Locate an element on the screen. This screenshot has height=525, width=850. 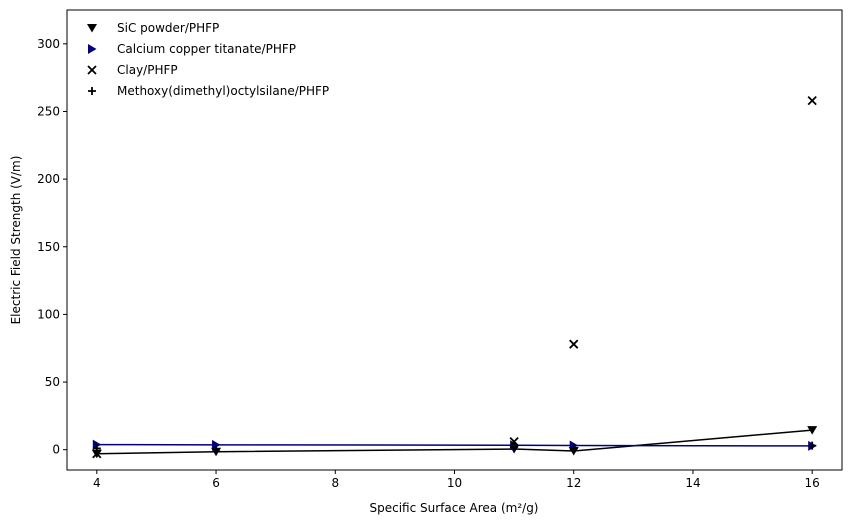
x-tick-label: 14 is located at coordinates (692, 483).